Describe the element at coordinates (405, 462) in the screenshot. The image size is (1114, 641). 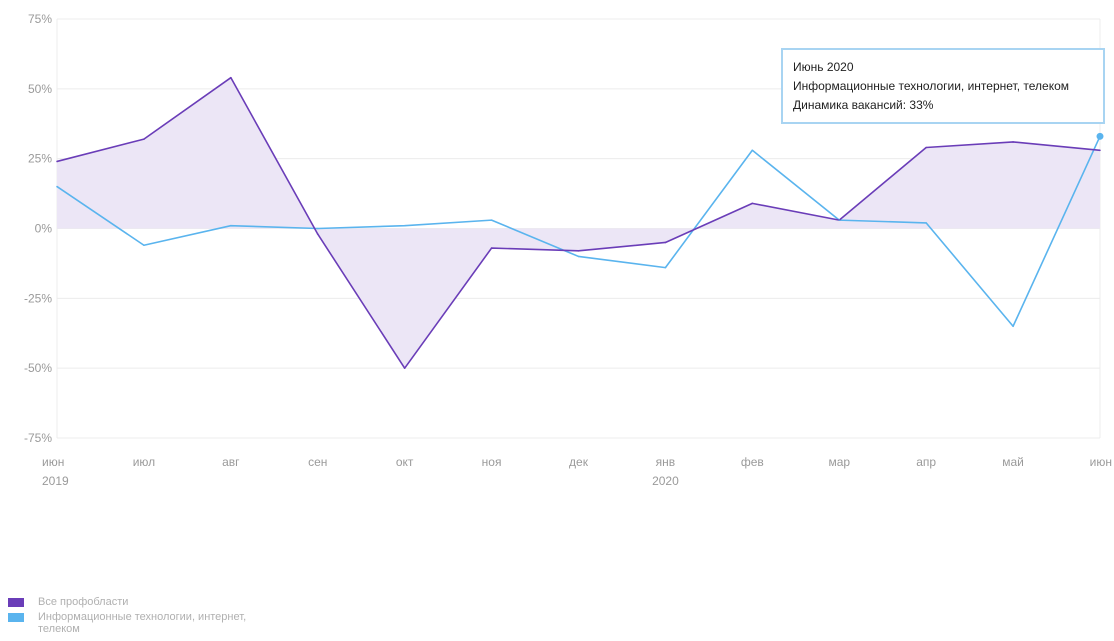
I see `x-tick-label: окт` at that location.